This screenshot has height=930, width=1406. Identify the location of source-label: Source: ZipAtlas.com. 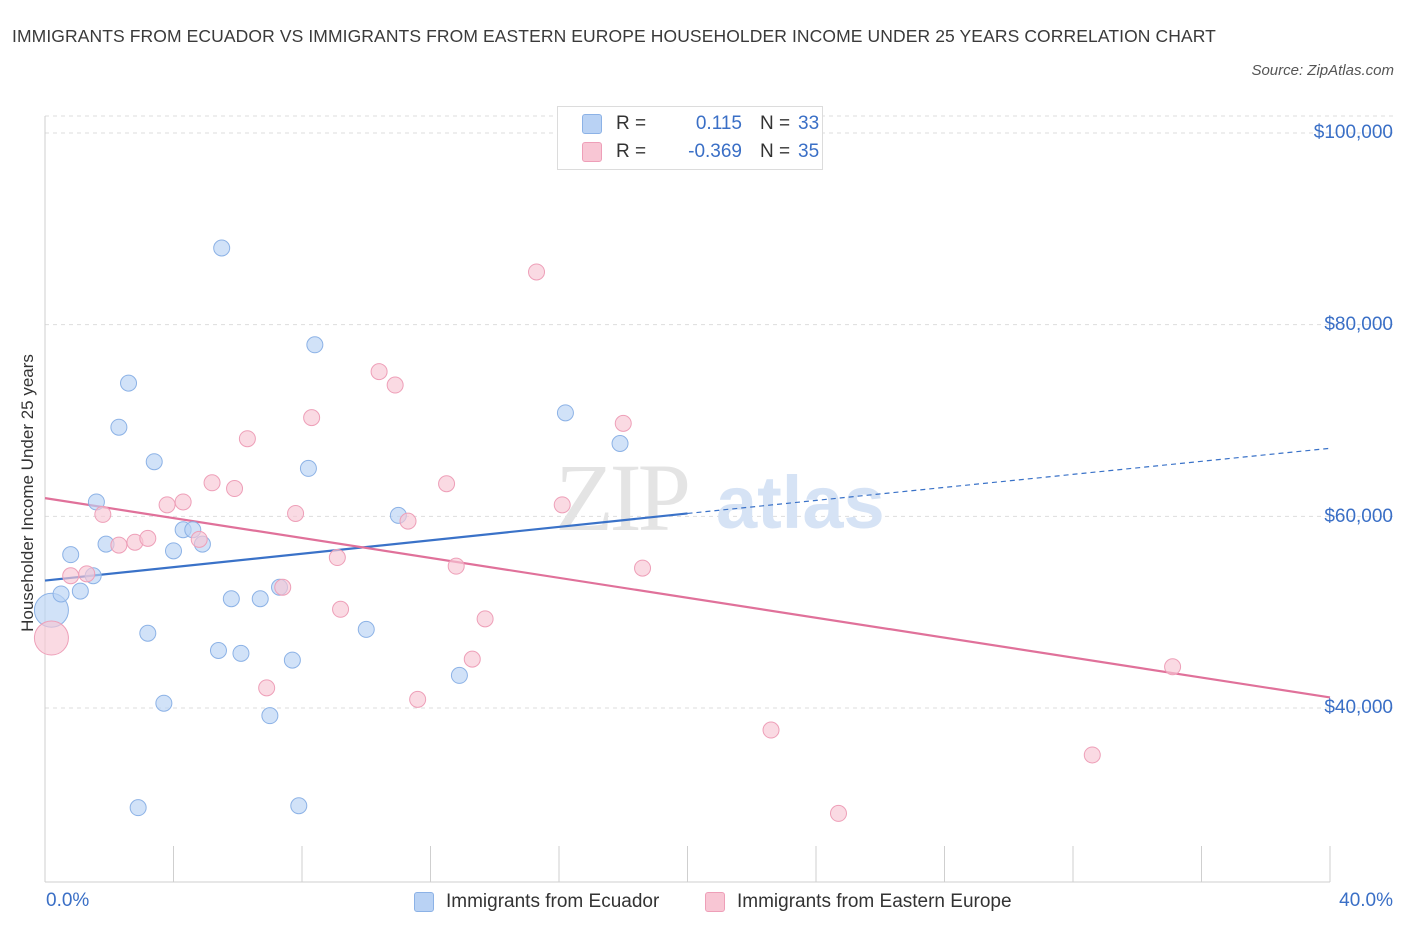
(1322, 70).